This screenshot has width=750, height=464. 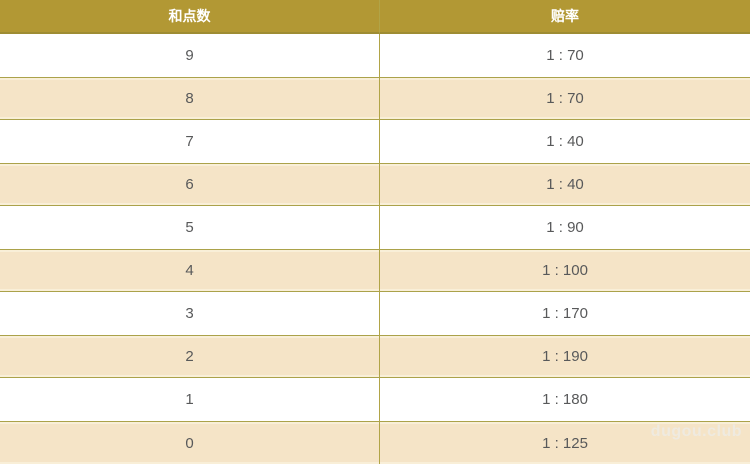 What do you see at coordinates (190, 184) in the screenshot?
I see `point-cell: 6` at bounding box center [190, 184].